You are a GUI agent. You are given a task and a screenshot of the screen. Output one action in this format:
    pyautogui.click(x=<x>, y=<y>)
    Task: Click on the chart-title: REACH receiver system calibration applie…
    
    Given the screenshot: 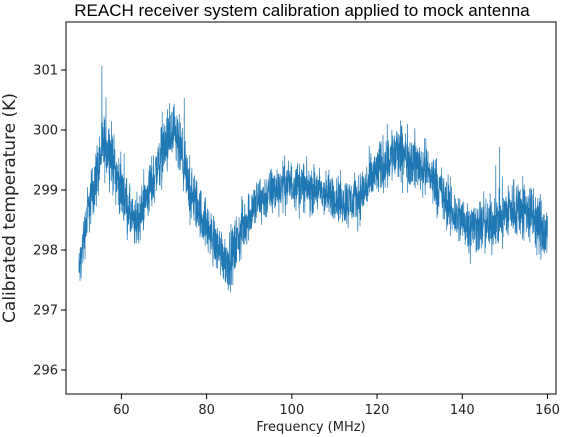 What is the action you would take?
    pyautogui.click(x=302, y=10)
    